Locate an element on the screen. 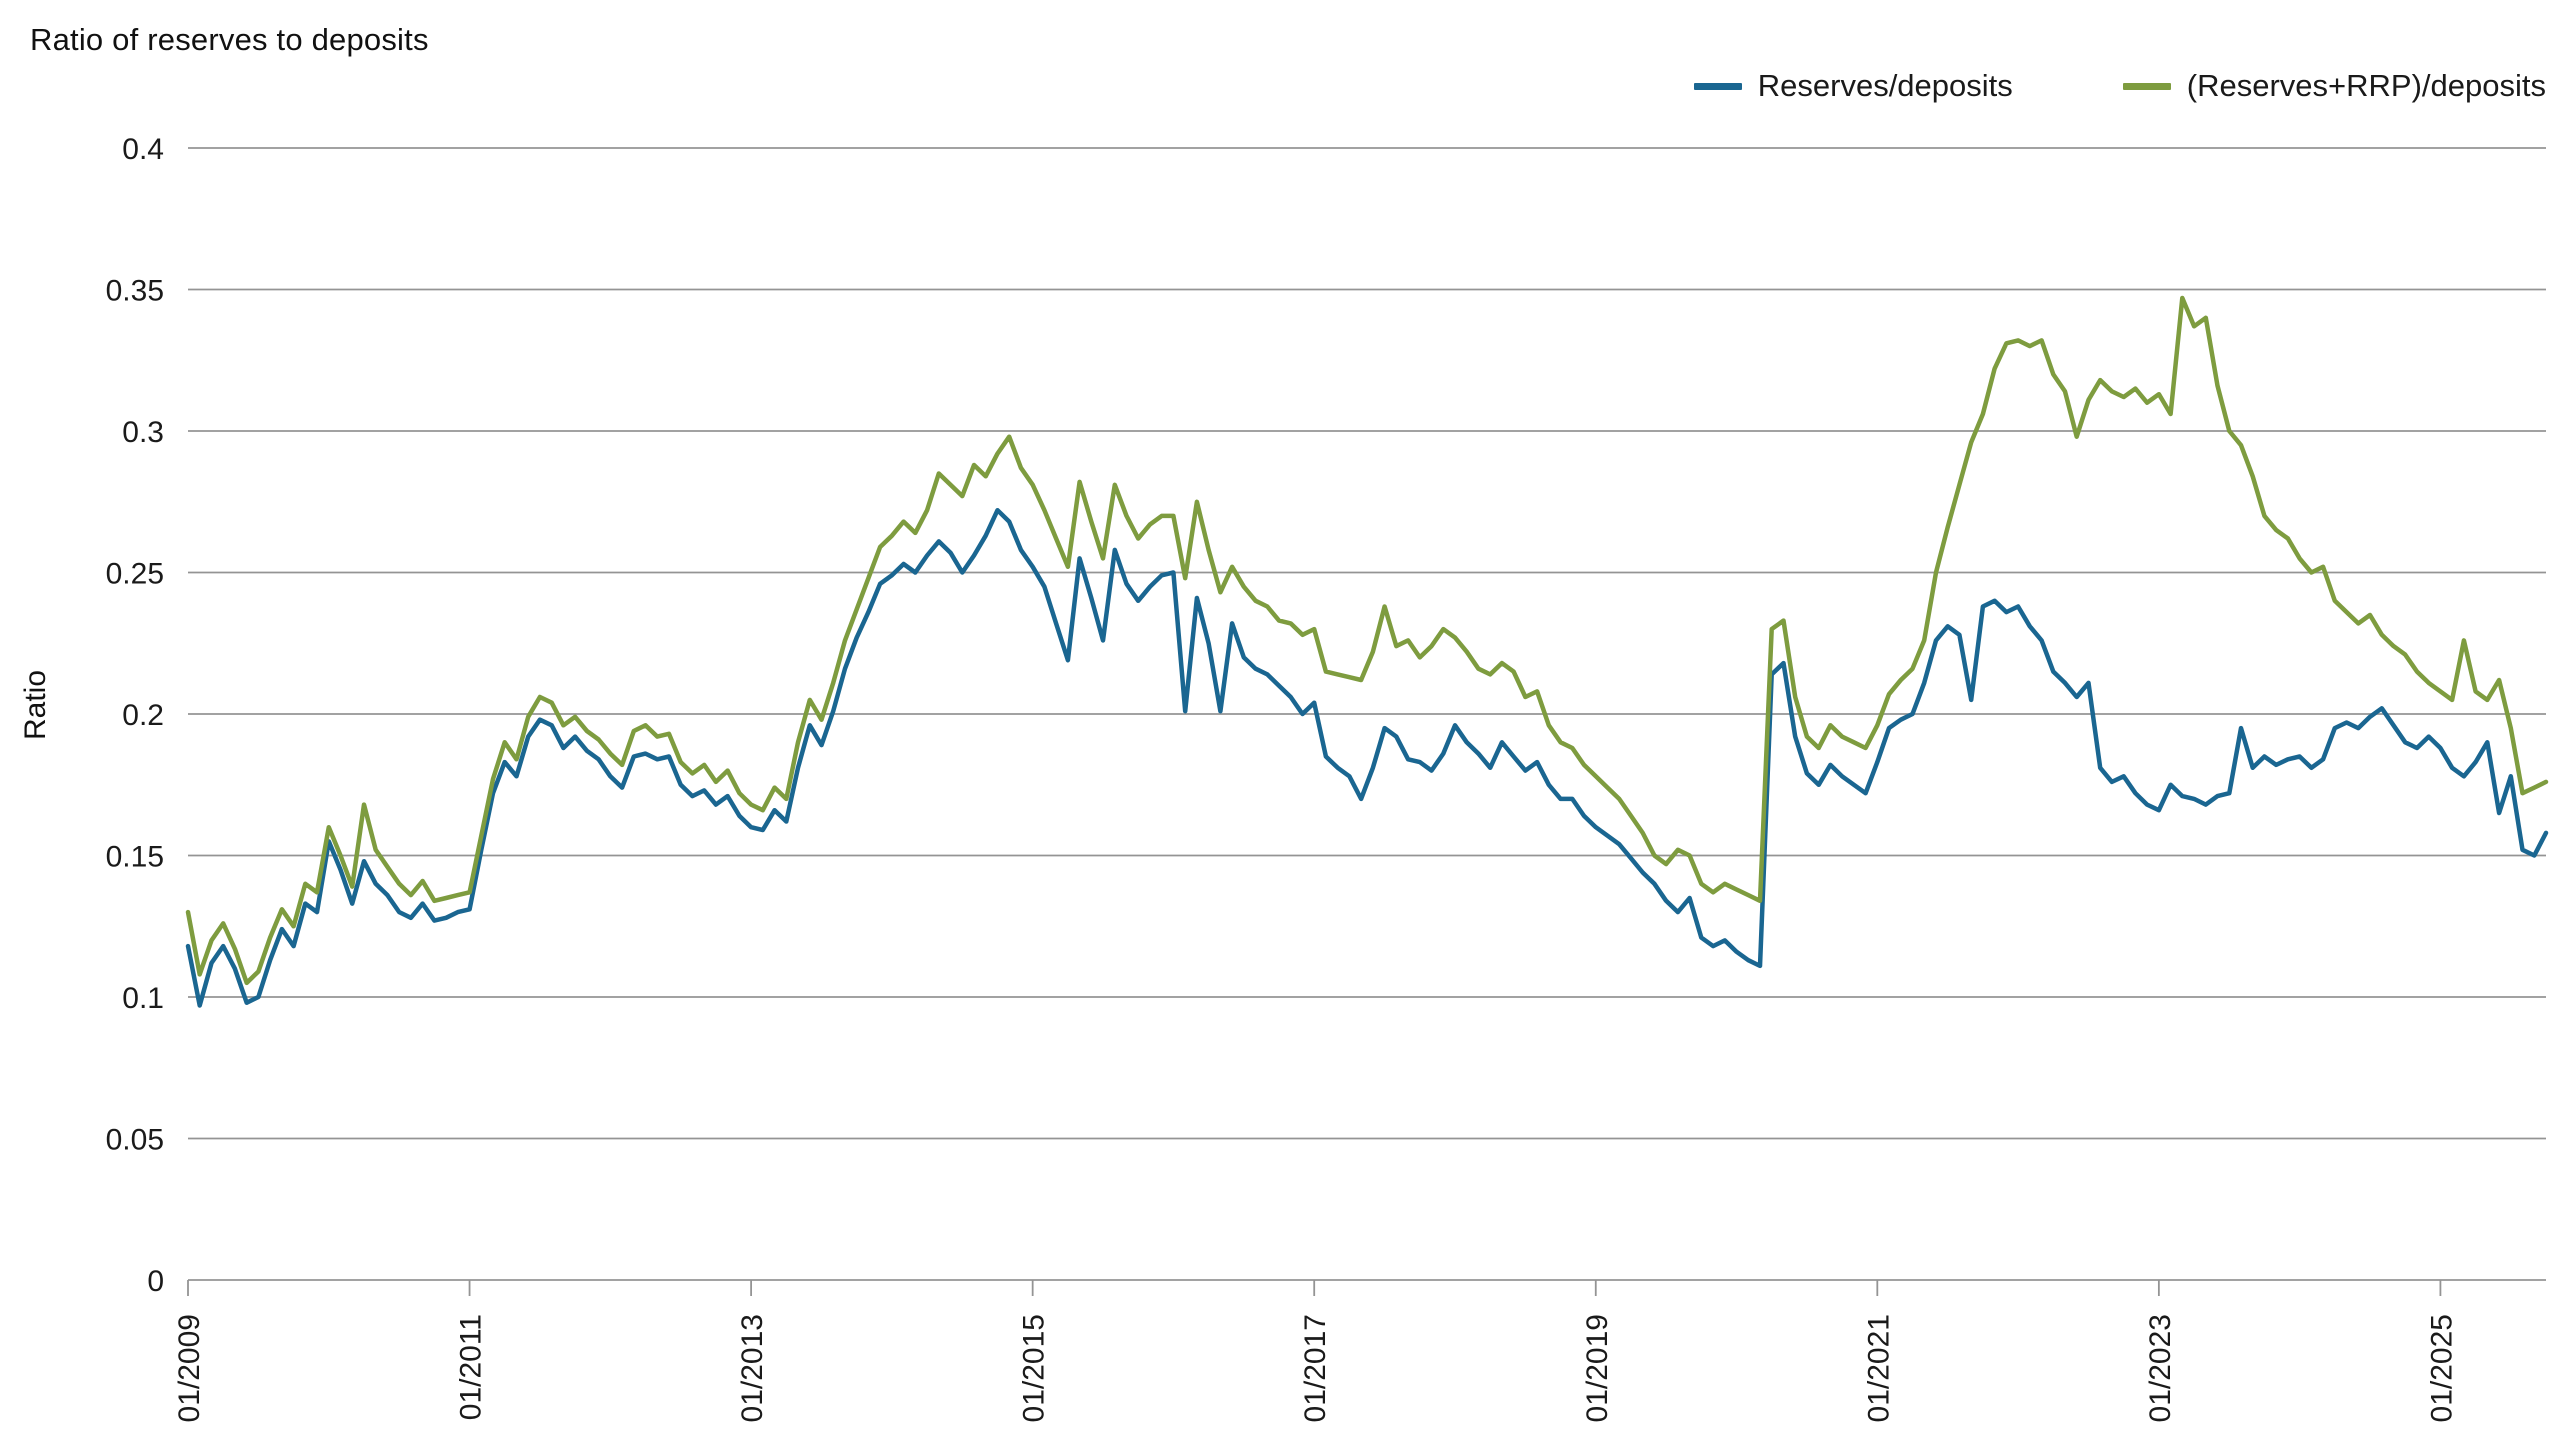 The image size is (2560, 1440). y-tick-label: 0 is located at coordinates (155, 1281).